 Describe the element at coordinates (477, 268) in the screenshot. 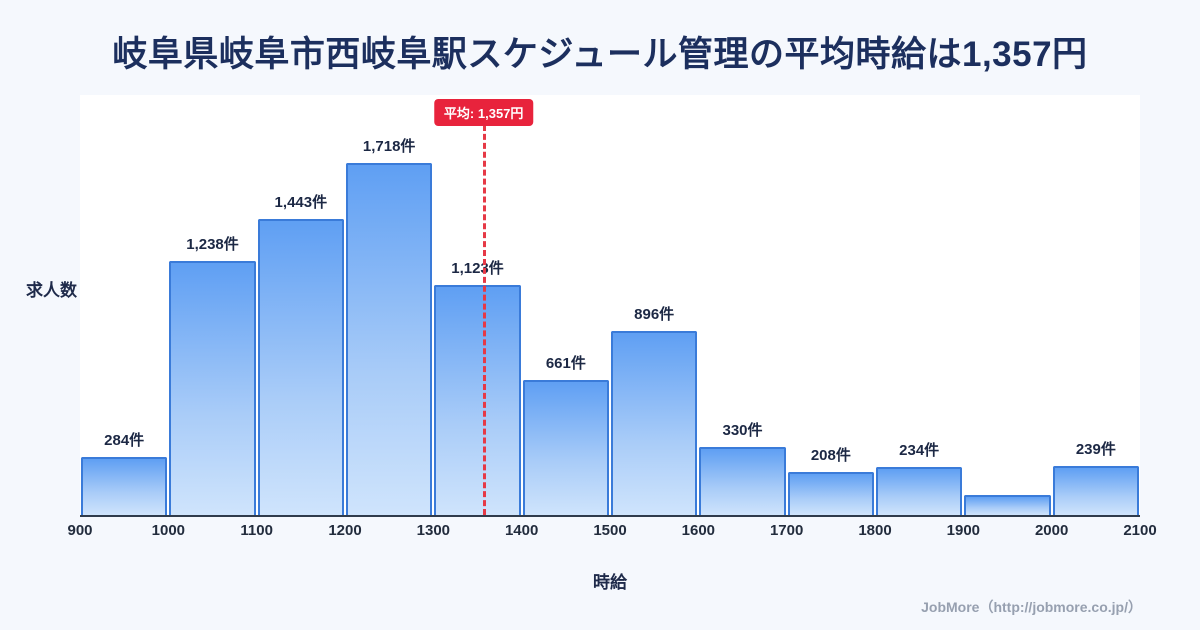

I see `bar-value-label: 1,123件` at that location.